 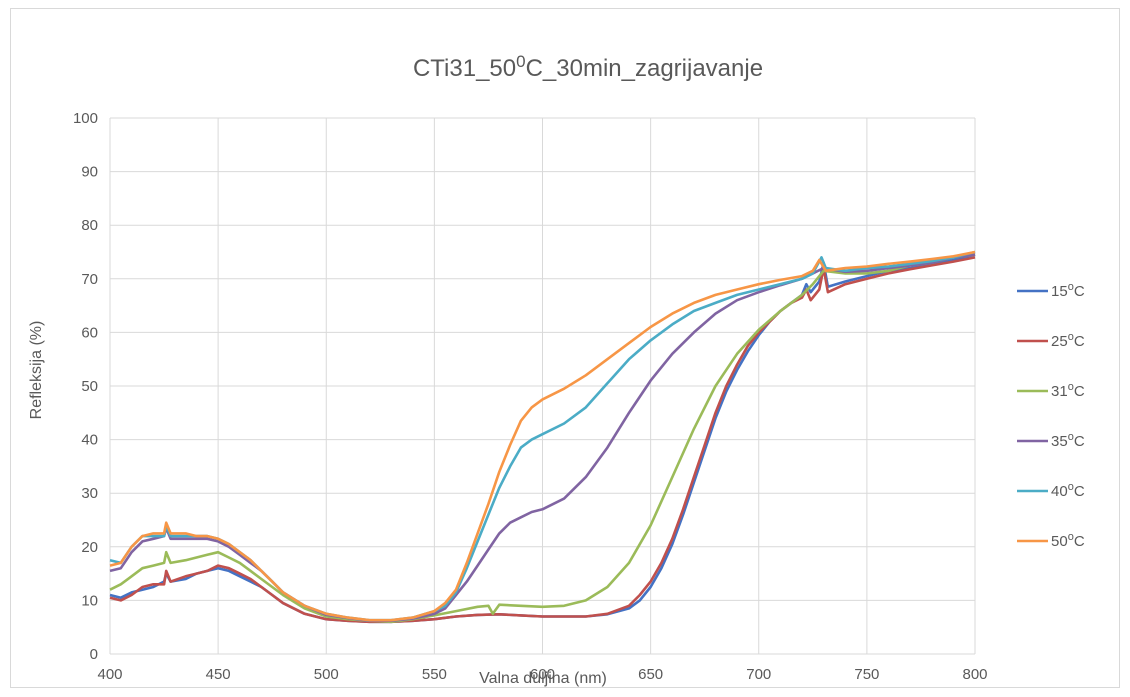 I want to click on y-tick-label: 20, so click(x=89, y=547).